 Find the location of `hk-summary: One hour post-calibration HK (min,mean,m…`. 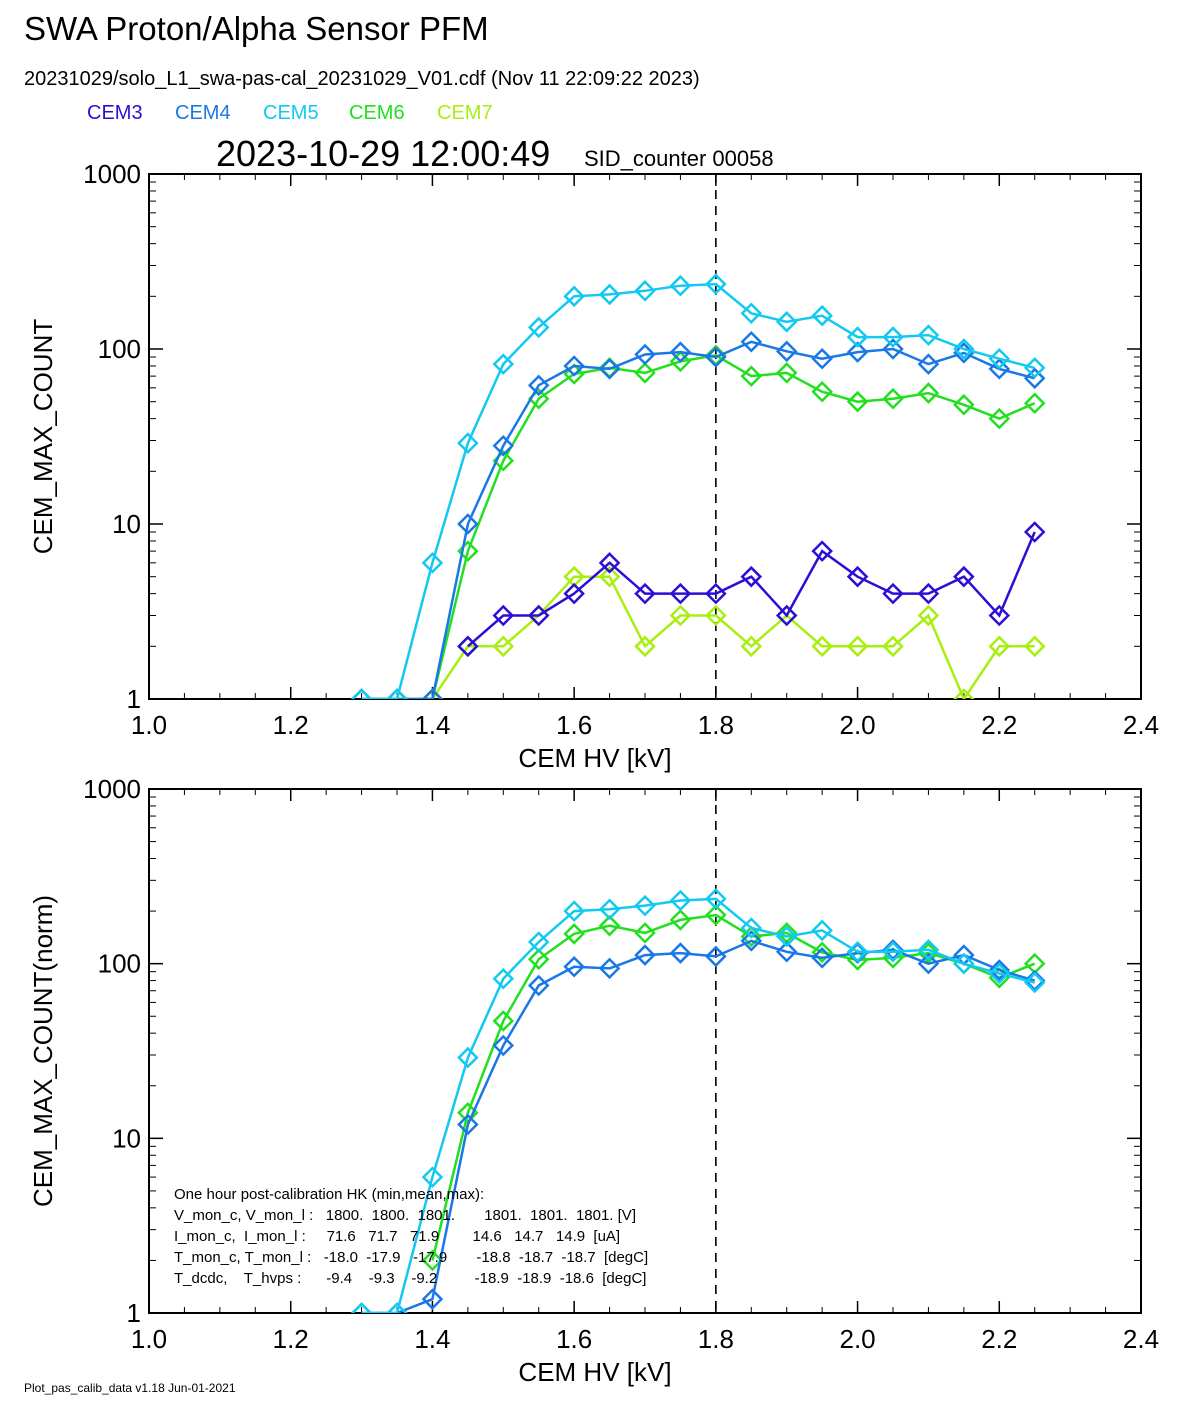

hk-summary: One hour post-calibration HK (min,mean,m… is located at coordinates (411, 1236).